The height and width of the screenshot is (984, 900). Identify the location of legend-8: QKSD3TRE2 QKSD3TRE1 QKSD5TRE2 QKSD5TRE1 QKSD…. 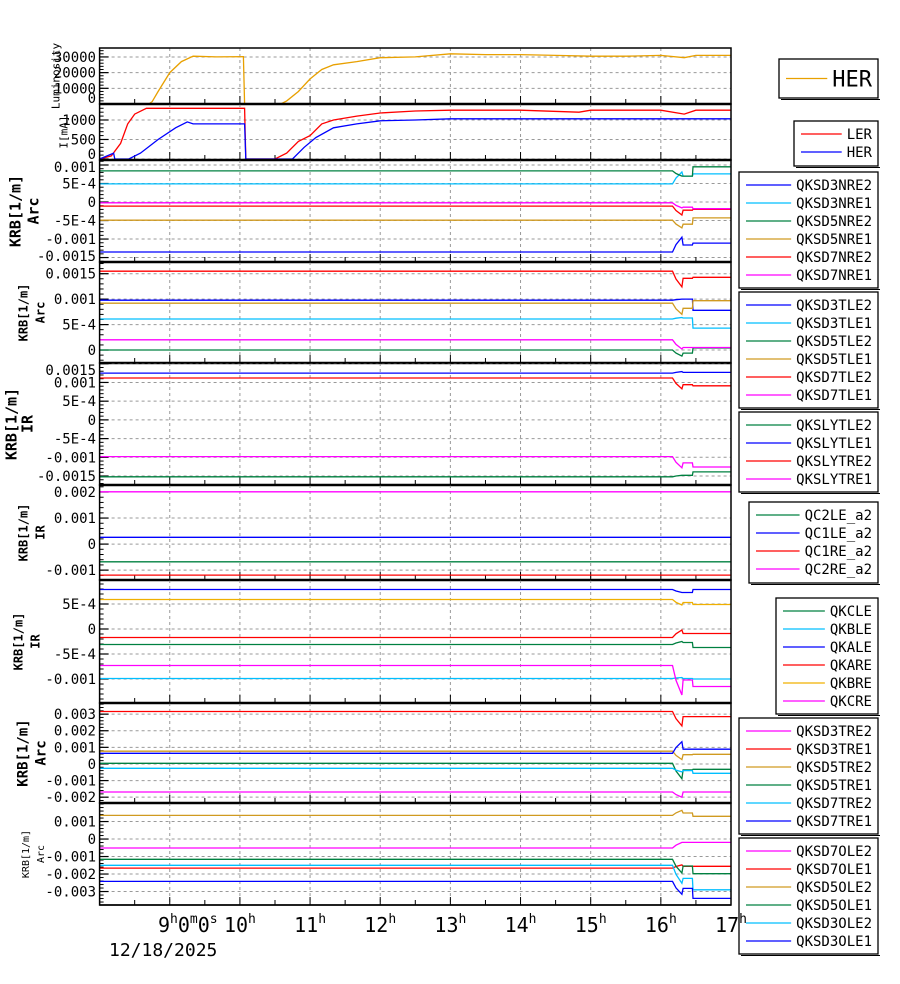
(809, 776).